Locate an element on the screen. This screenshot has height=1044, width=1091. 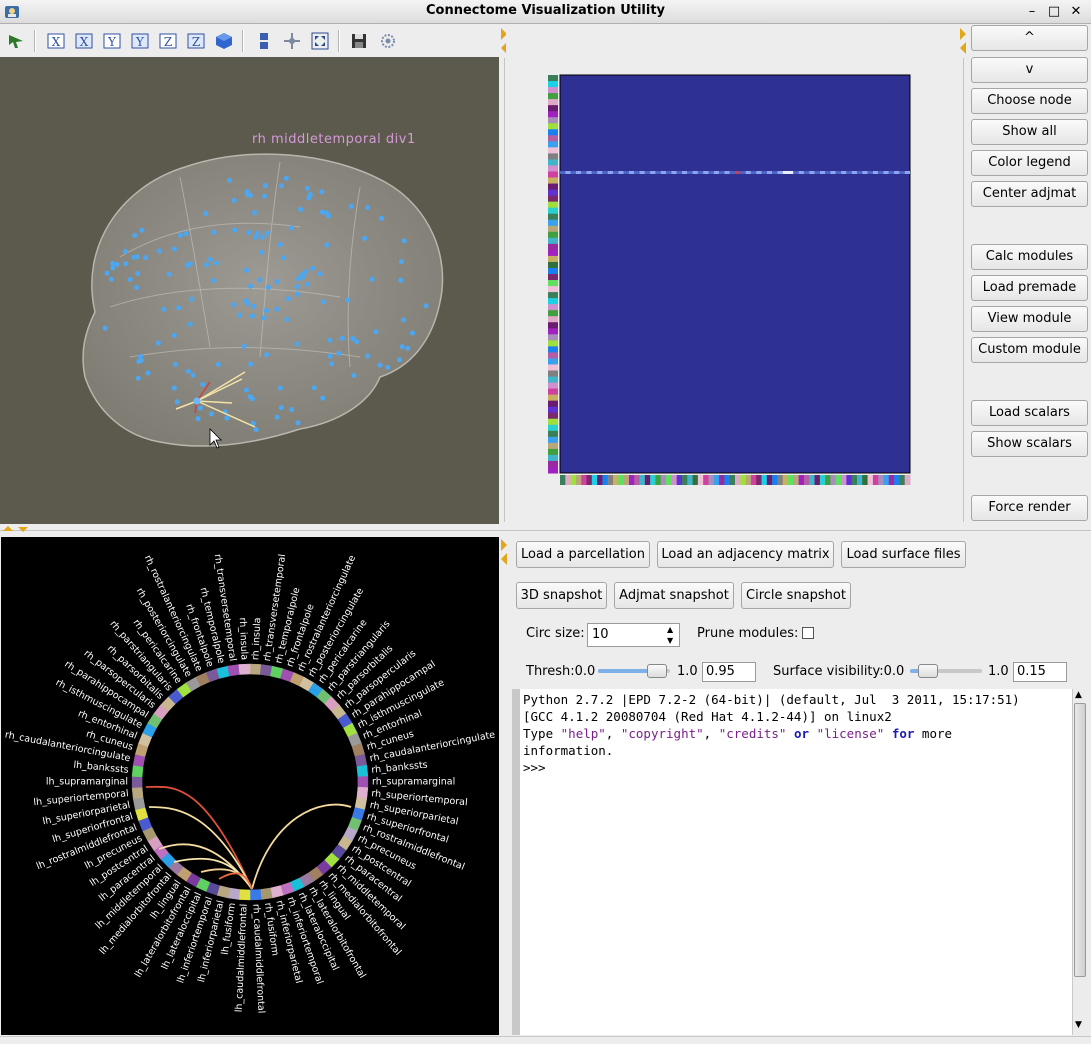
circ-size-spinbox: 10 ▲ ▼ is located at coordinates (633, 635).